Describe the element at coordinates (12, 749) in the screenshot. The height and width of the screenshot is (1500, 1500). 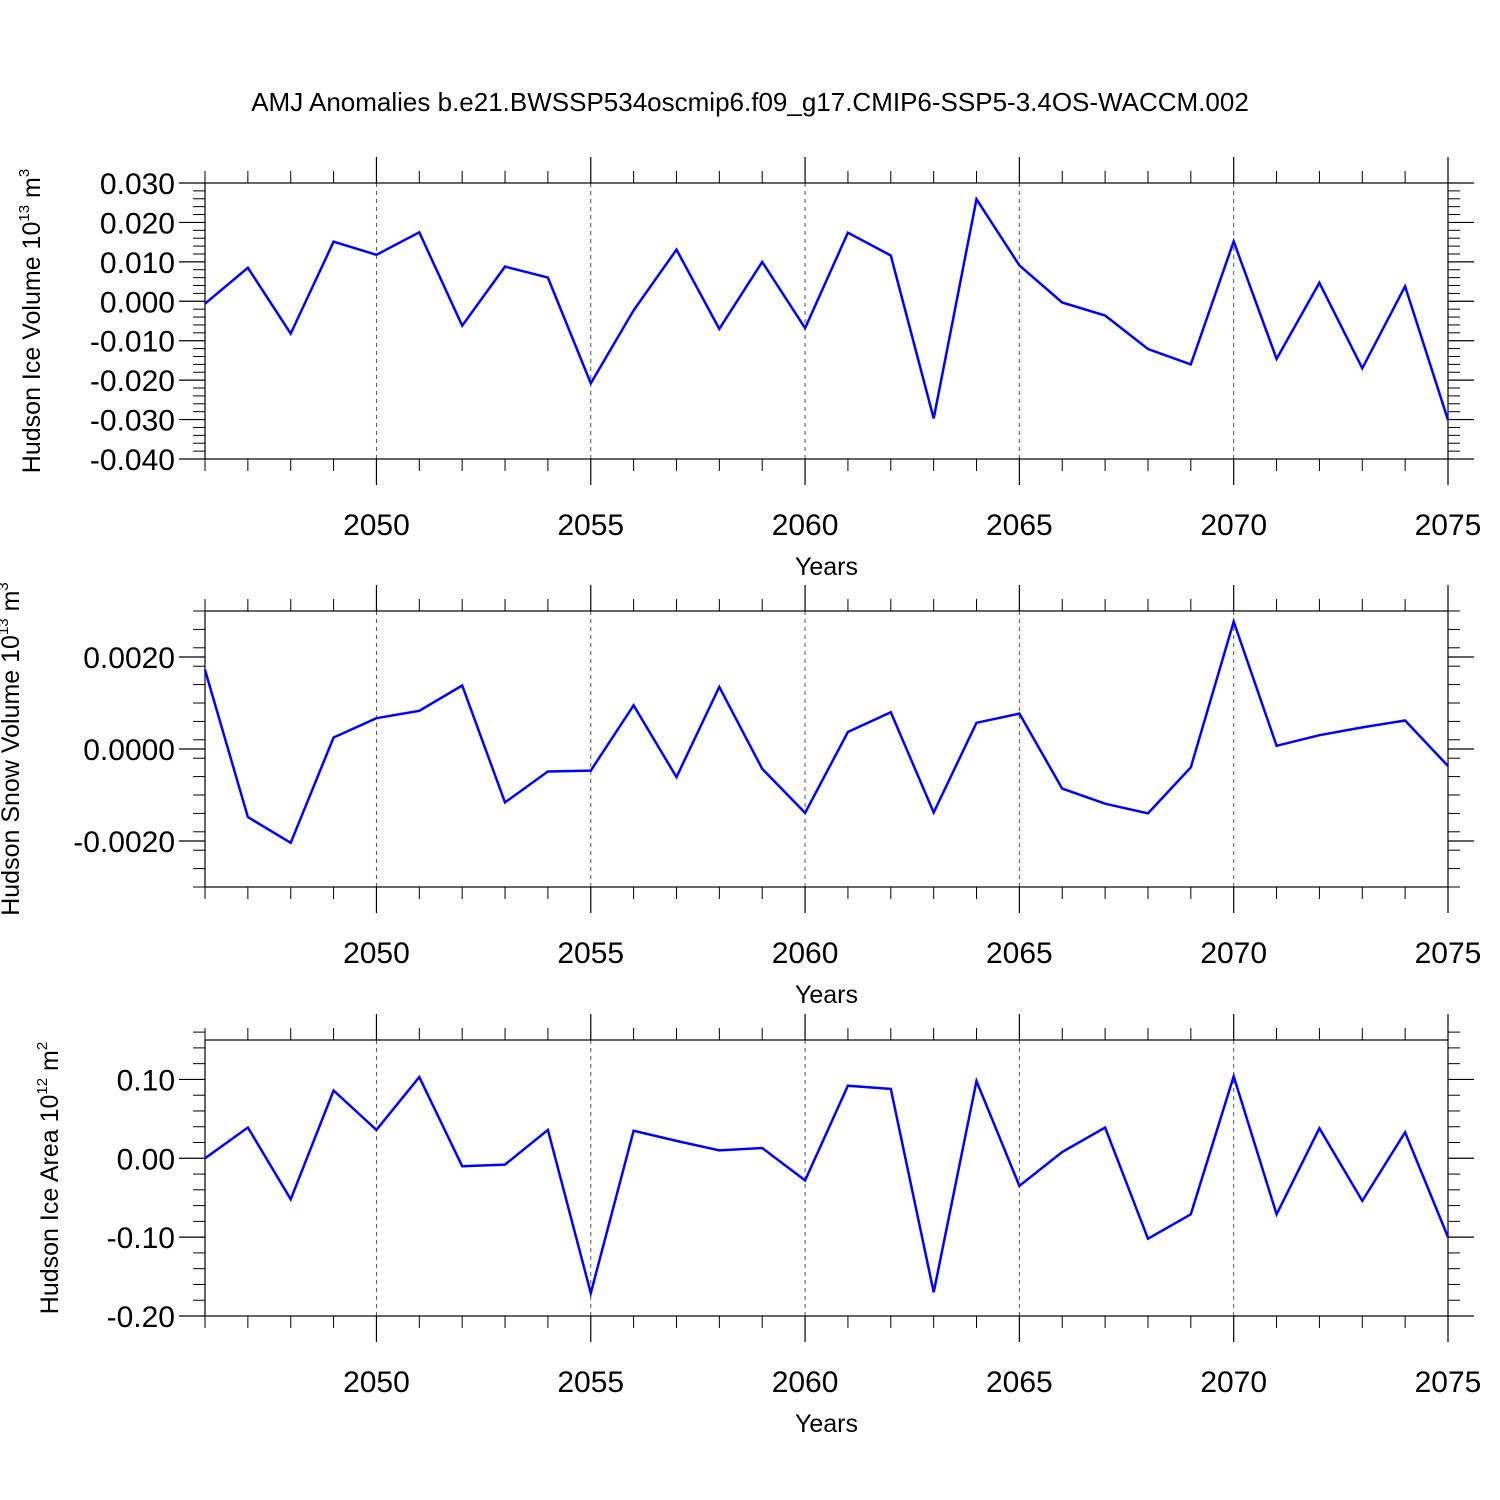
I see `y-axis-label: Hudson Snow Volume 1013 m3` at that location.